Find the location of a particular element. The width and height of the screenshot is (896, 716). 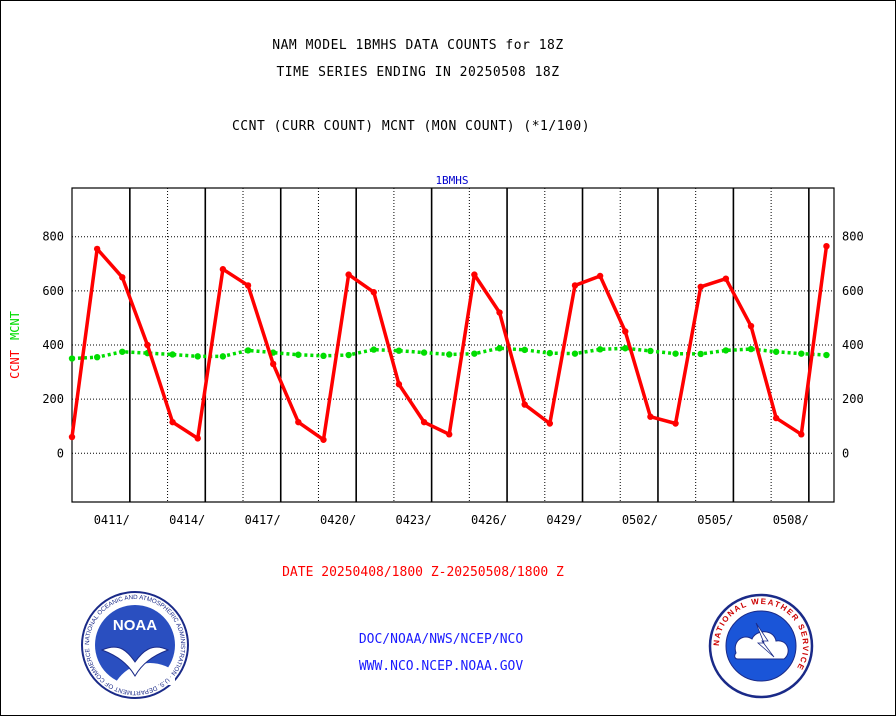

x-tick-label: 0411/ is located at coordinates (112, 520).